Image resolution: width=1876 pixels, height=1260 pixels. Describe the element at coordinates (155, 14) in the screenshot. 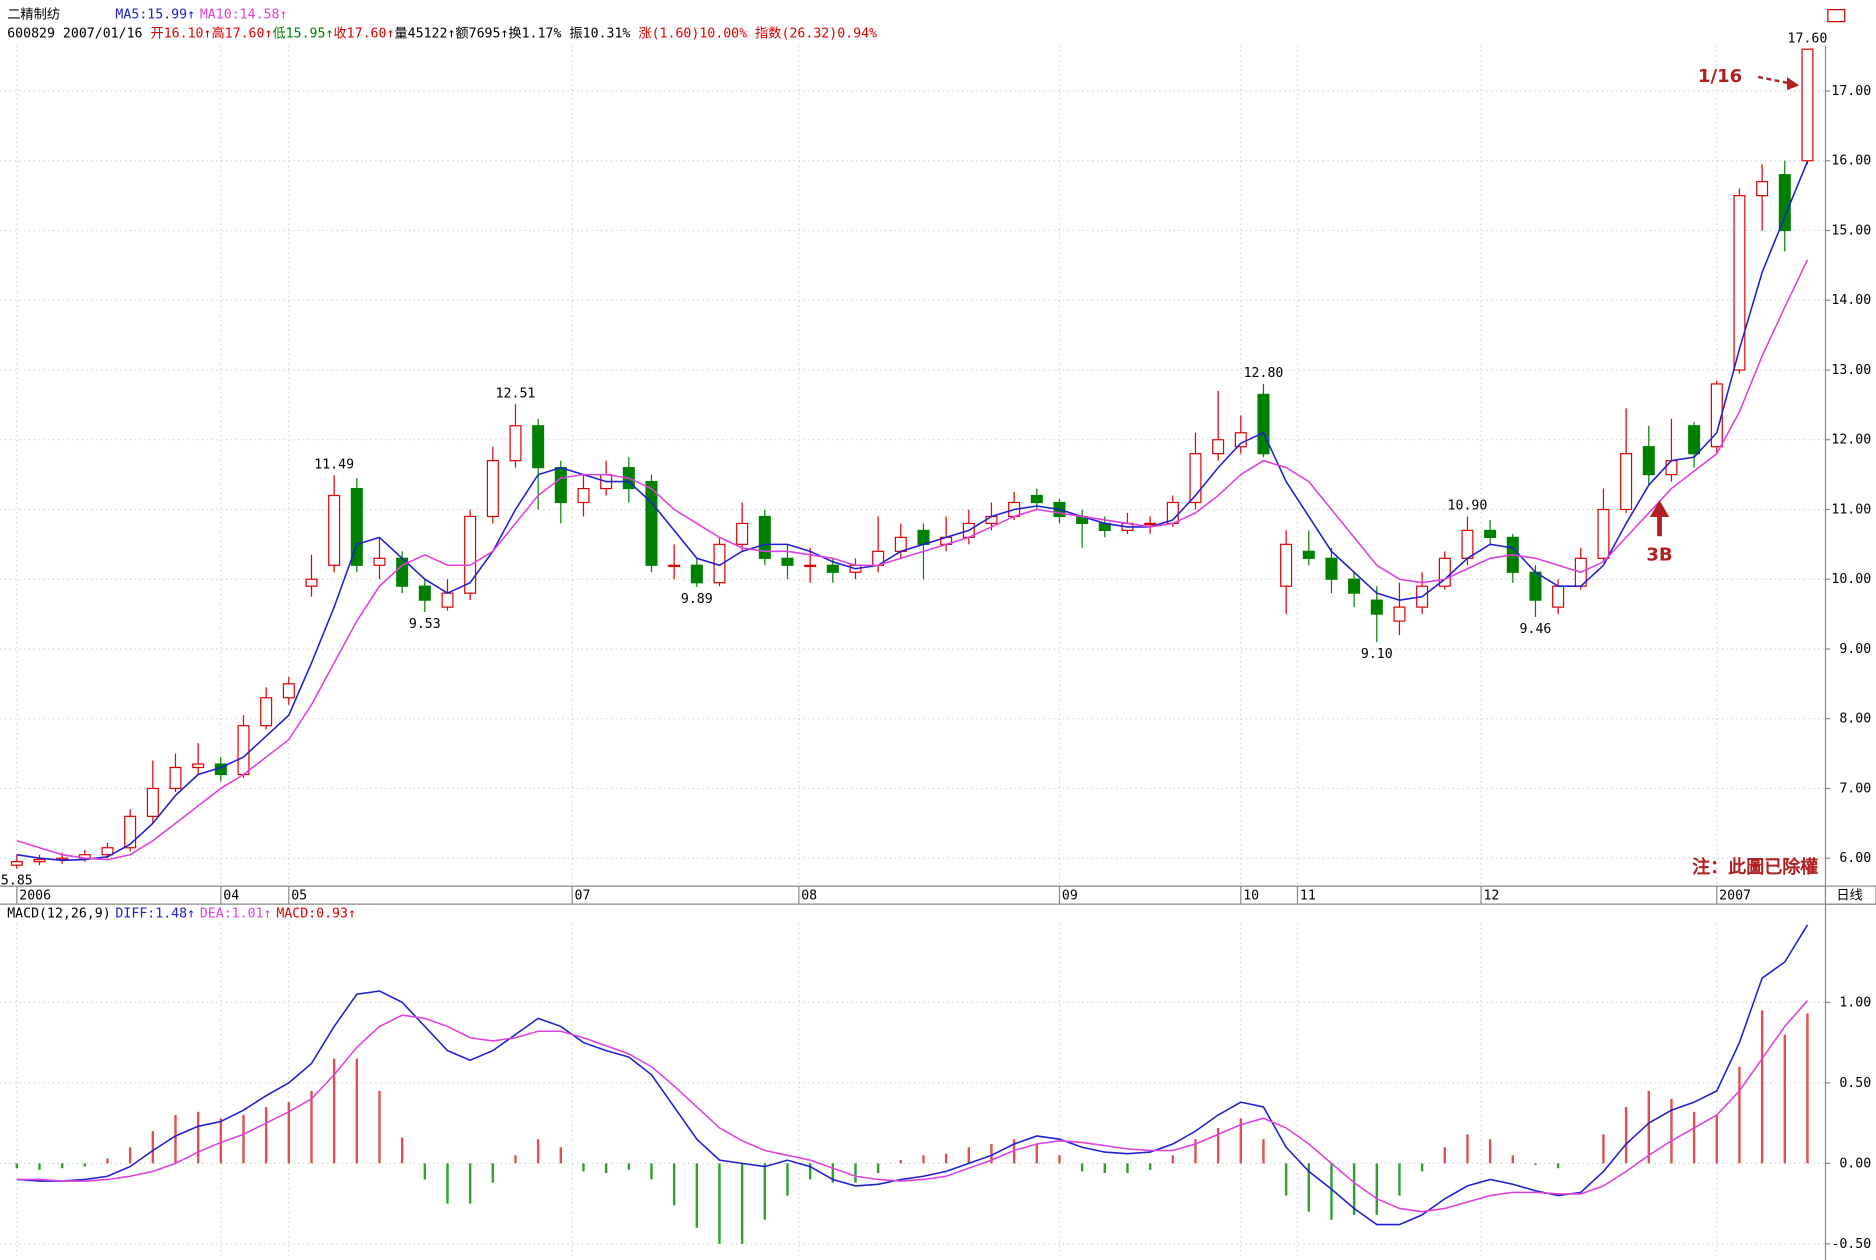

I see `legend-entry: MA5:15.99↑` at that location.